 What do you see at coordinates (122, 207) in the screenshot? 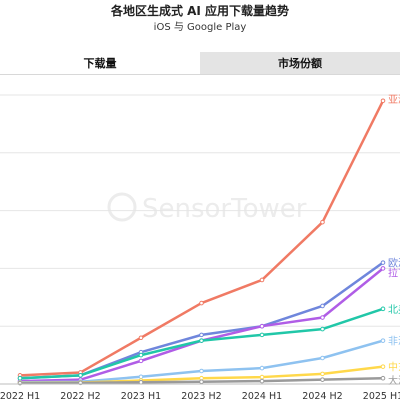
I see `watermark-logo-icon` at bounding box center [122, 207].